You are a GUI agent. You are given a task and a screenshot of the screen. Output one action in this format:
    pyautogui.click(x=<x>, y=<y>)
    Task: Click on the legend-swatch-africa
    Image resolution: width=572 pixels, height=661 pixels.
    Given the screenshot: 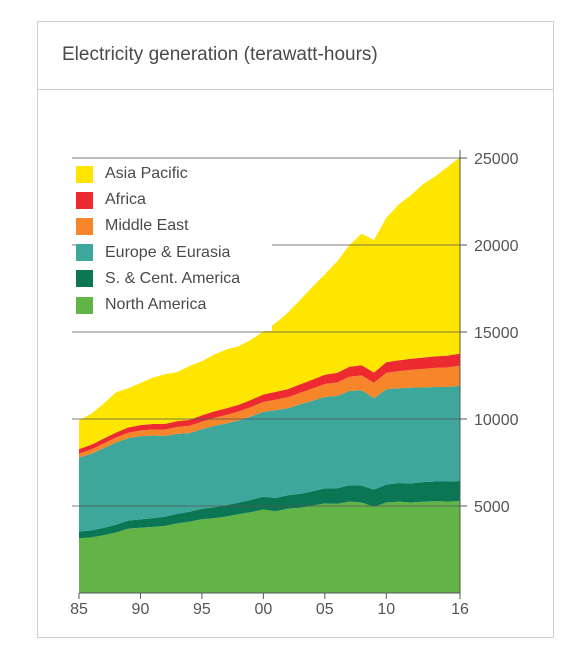 What is the action you would take?
    pyautogui.click(x=84, y=200)
    